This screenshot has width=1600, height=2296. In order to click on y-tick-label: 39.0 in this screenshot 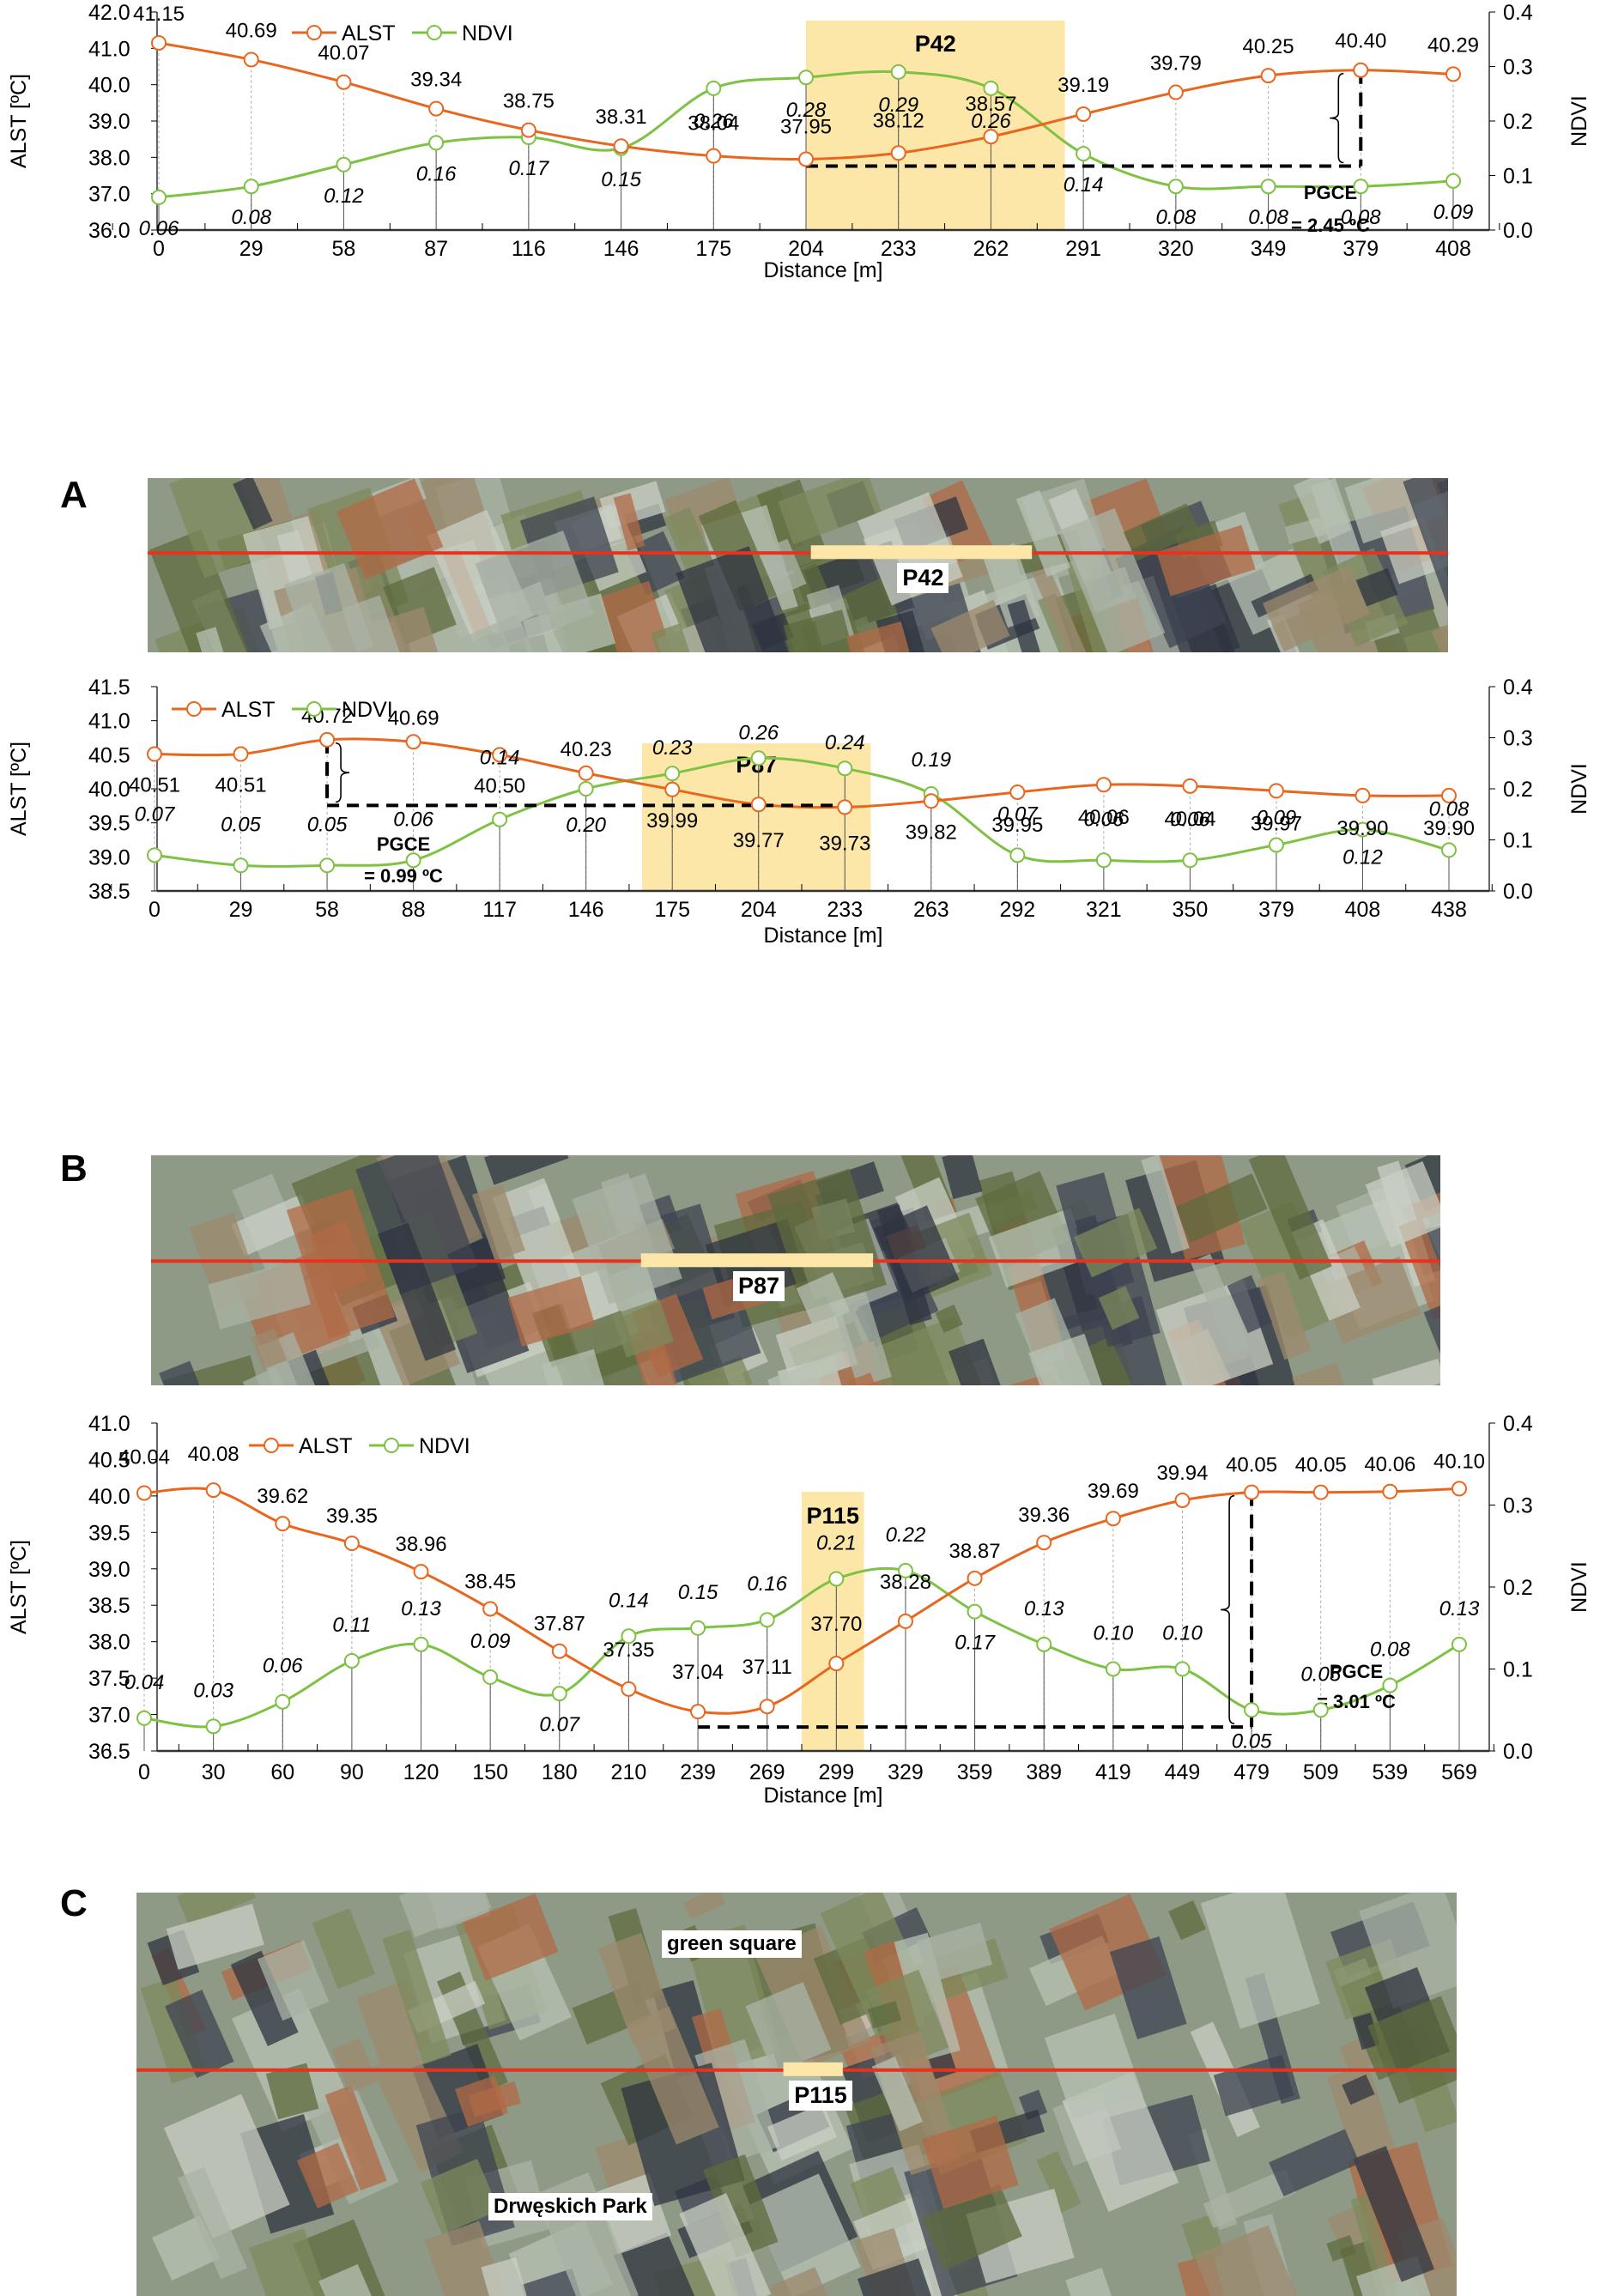, I will do `click(109, 122)`.